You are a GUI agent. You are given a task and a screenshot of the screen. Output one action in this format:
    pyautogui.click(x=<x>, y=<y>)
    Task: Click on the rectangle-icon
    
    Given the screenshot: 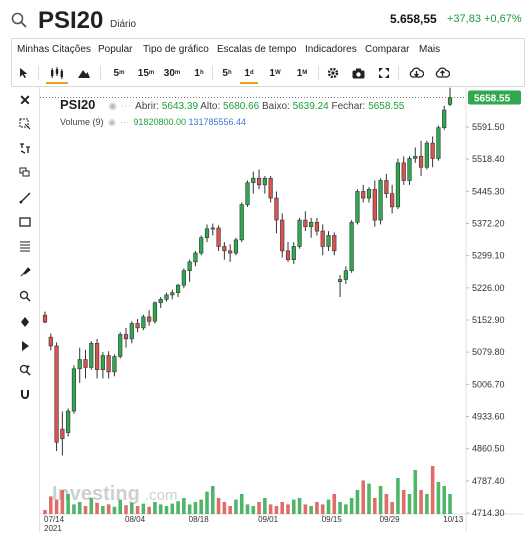 What is the action you would take?
    pyautogui.click(x=25, y=222)
    